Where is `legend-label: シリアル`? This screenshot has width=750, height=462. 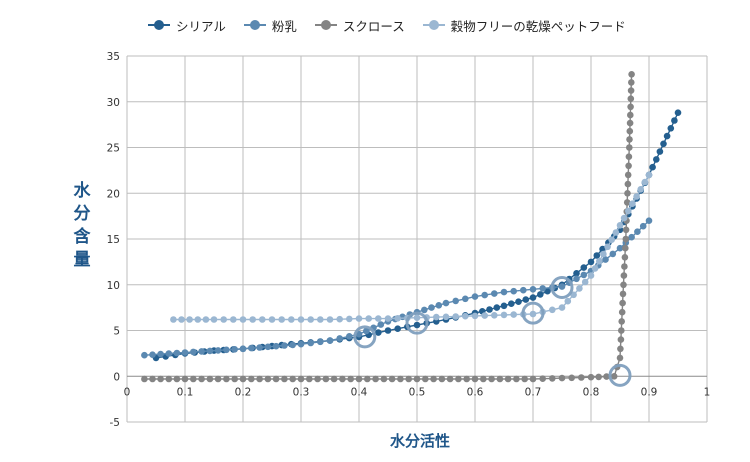
legend-label: シリアル is located at coordinates (201, 26).